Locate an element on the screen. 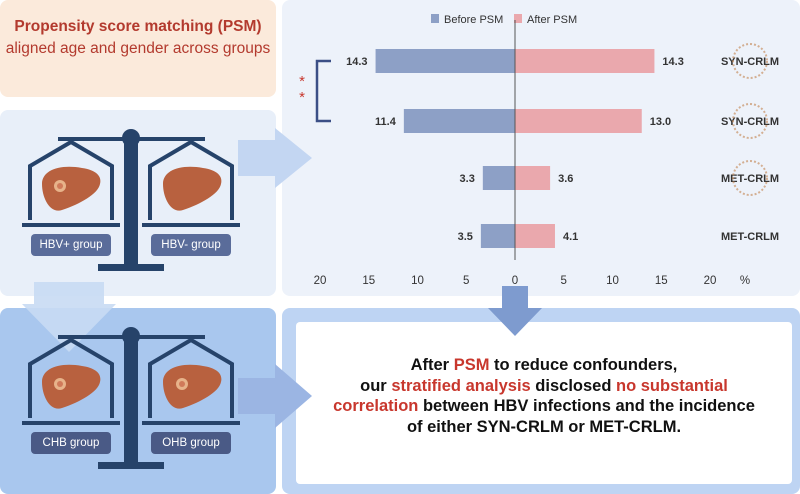  chb-group-label: CHB group is located at coordinates (71, 443).